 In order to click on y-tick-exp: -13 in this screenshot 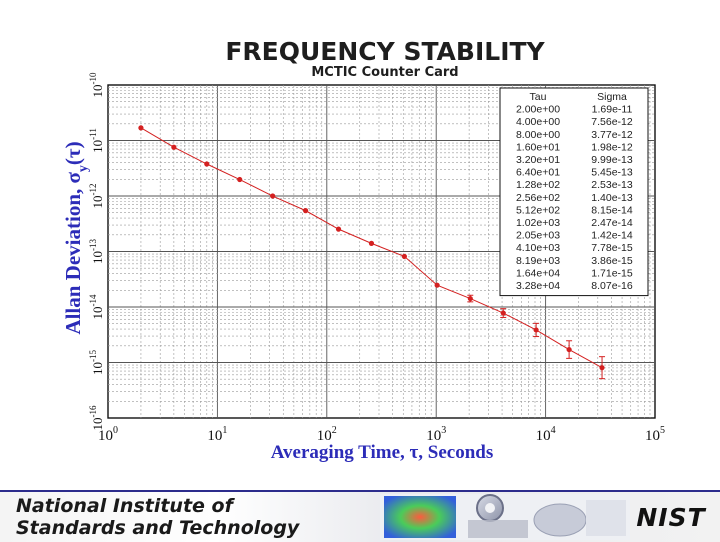, I will do `click(93, 245)`.